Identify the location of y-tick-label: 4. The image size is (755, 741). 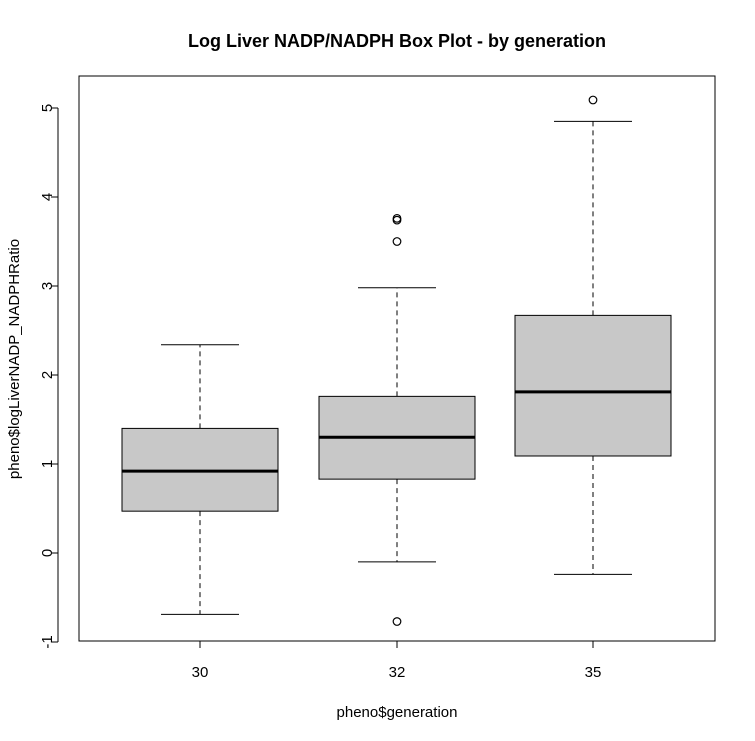
(47, 197).